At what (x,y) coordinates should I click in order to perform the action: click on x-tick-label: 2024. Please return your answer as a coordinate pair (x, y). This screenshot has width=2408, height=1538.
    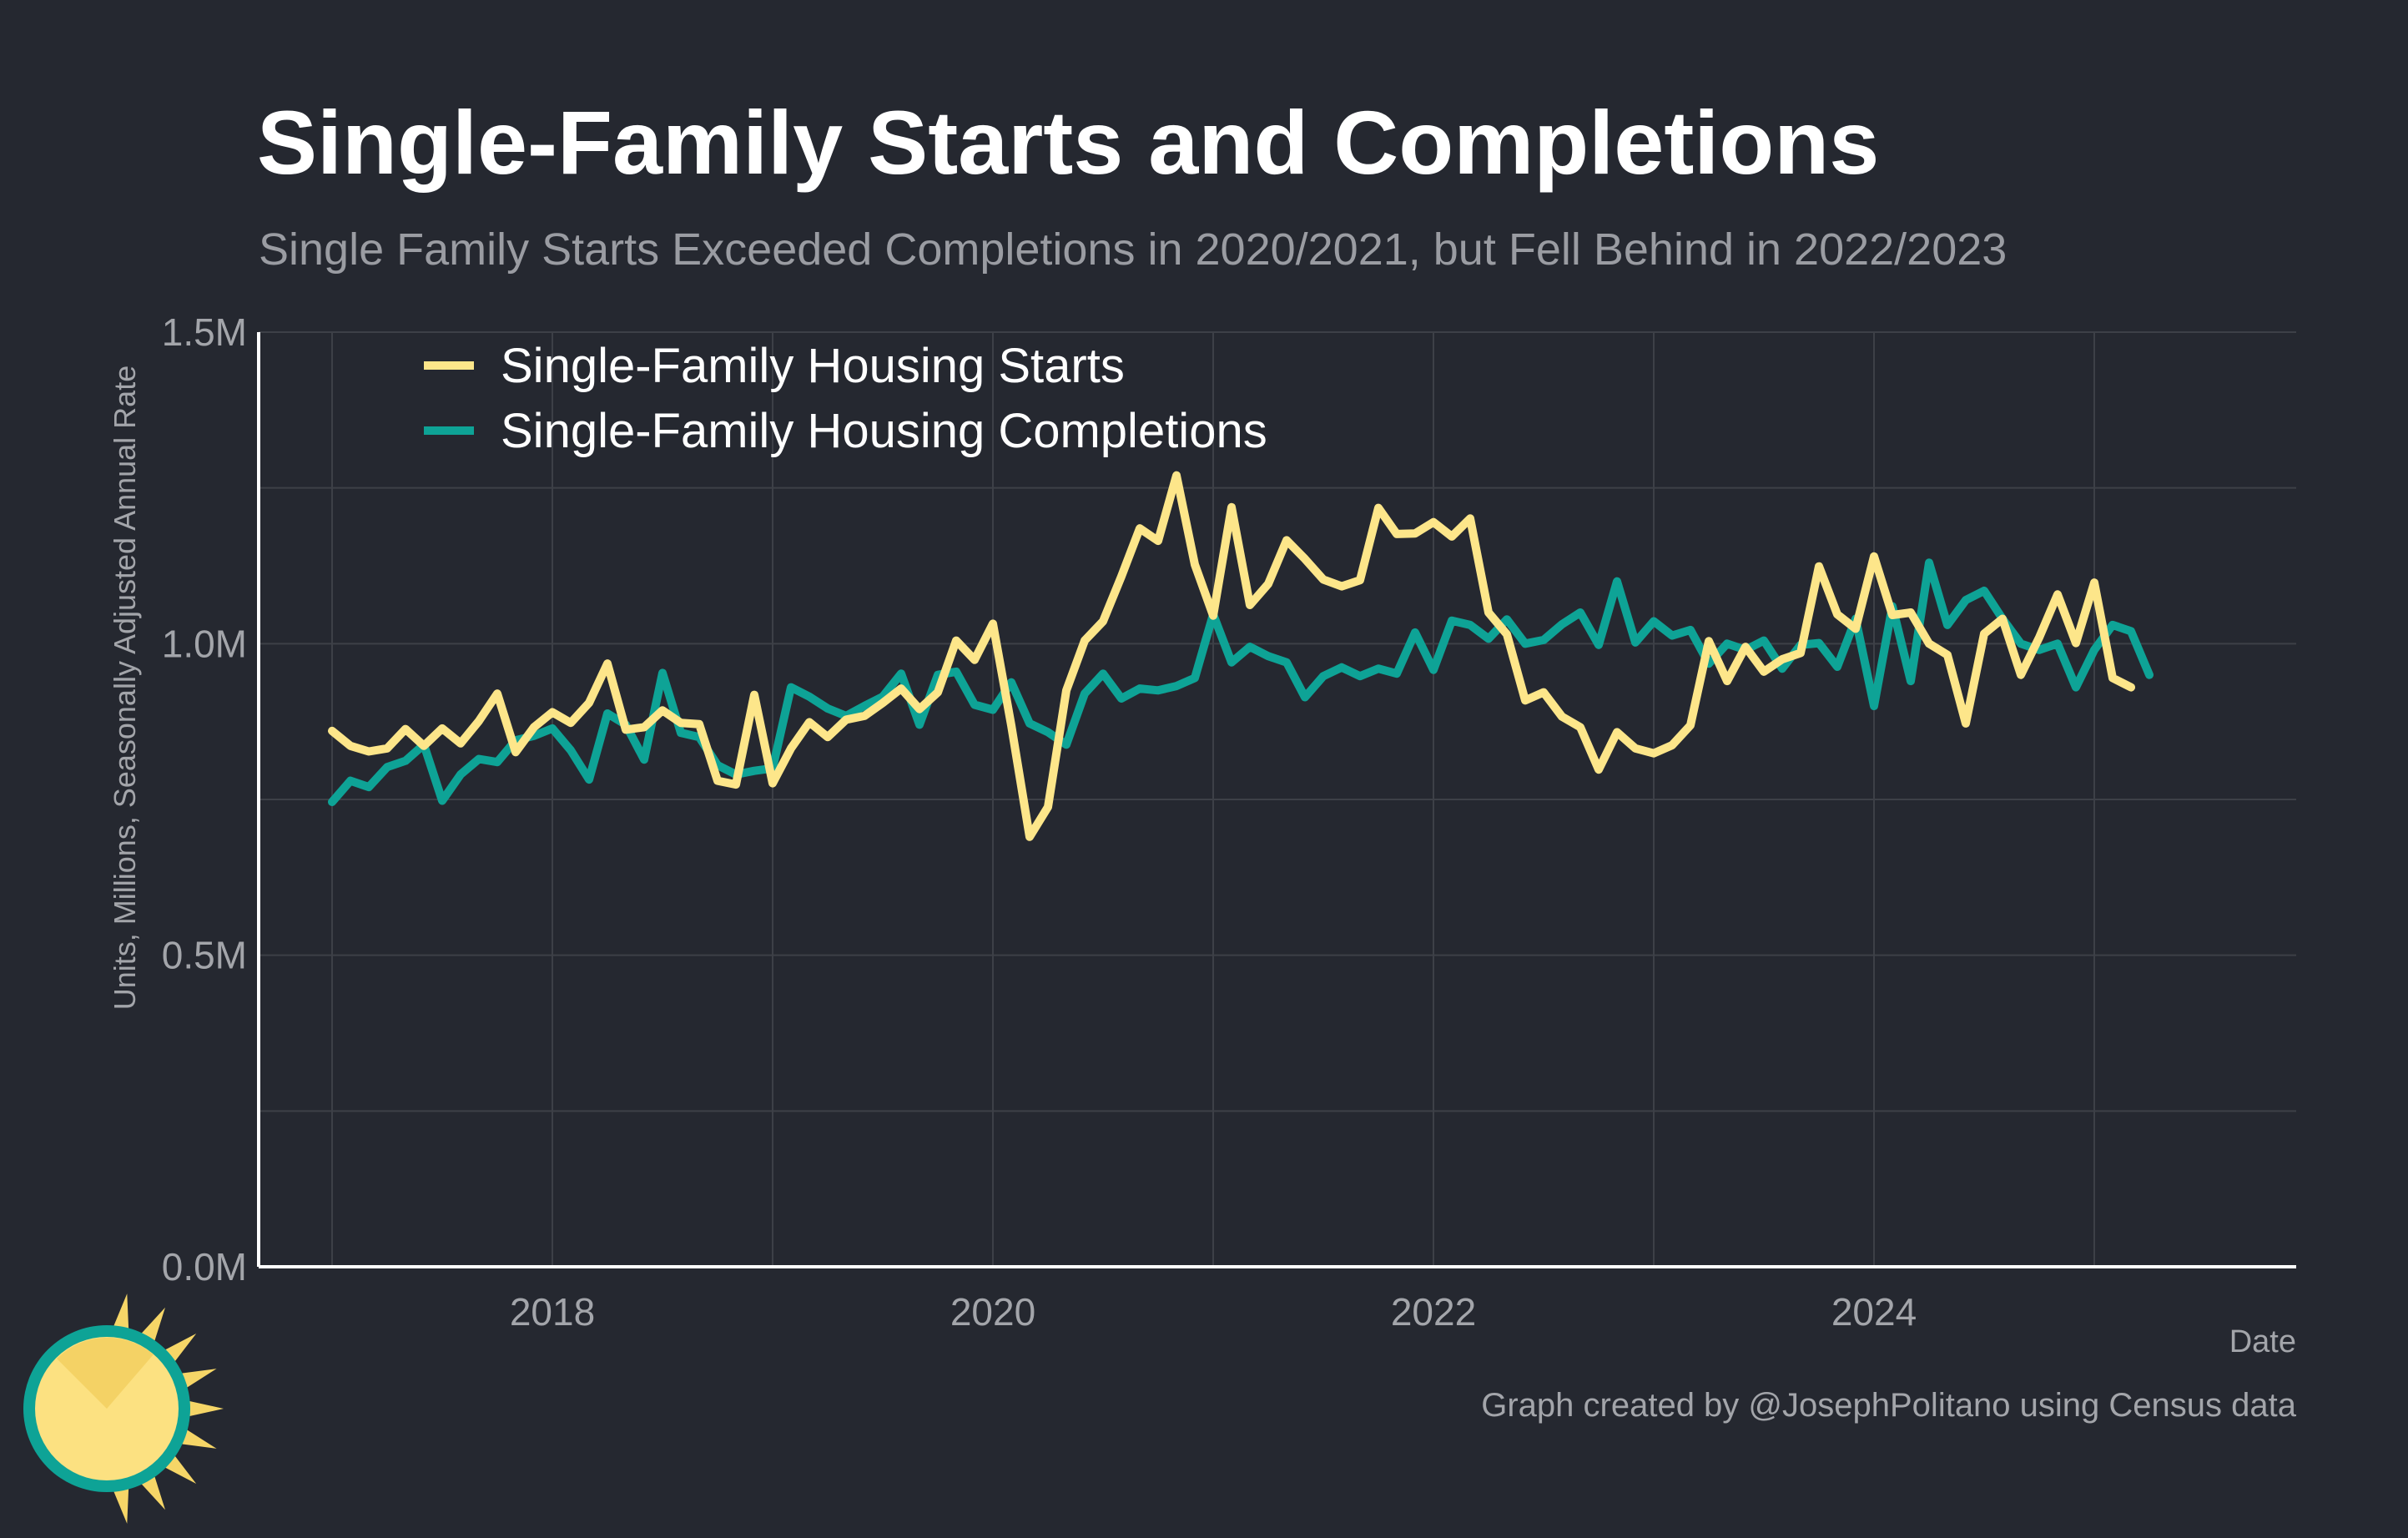
    Looking at the image, I should click on (1874, 1312).